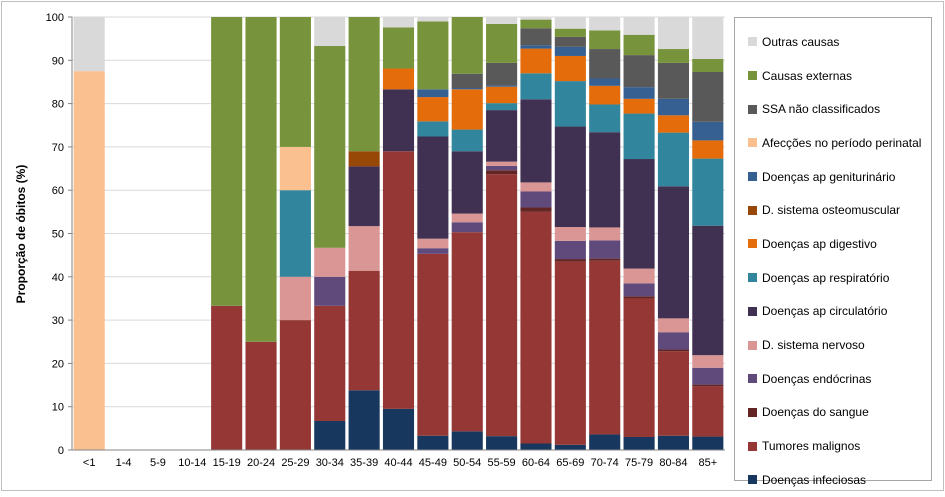  Describe the element at coordinates (825, 311) in the screenshot. I see `legend-label: Doenças ap circulatório` at that location.